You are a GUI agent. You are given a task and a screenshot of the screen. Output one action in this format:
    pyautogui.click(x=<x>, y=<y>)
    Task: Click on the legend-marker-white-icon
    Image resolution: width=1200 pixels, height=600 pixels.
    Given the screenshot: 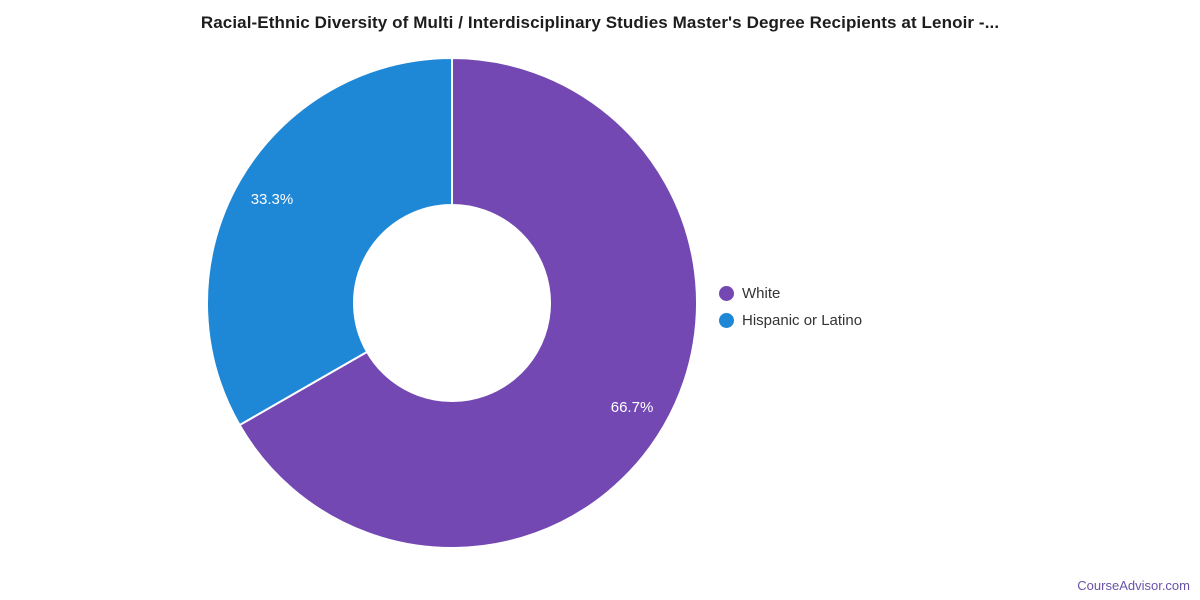 What is the action you would take?
    pyautogui.click(x=726, y=293)
    